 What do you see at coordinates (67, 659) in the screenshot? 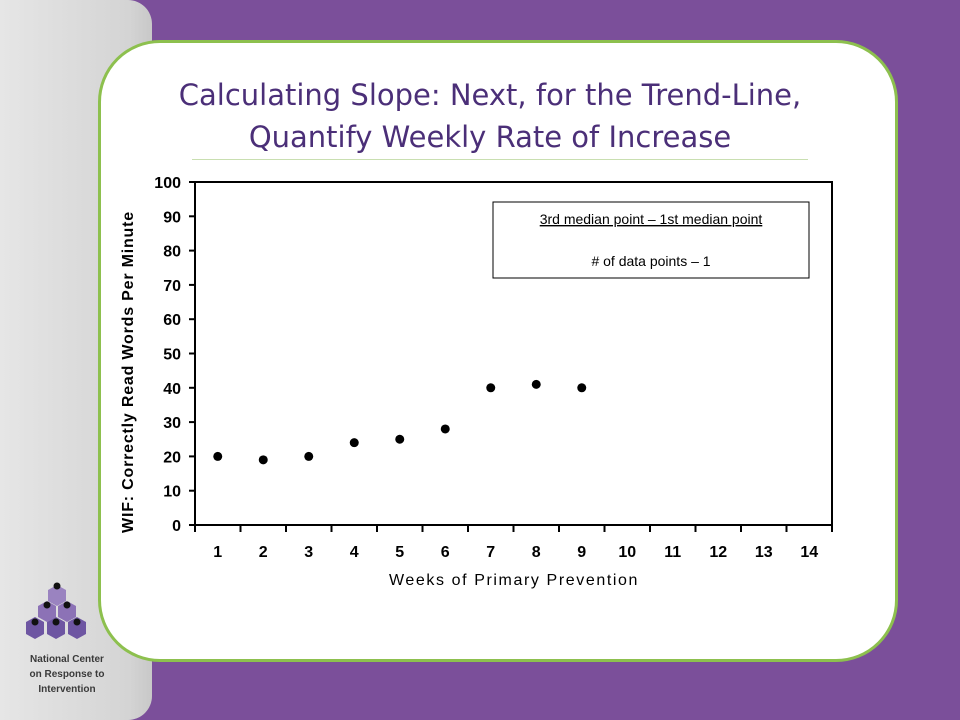
I see `org-name-line-1: National Center` at bounding box center [67, 659].